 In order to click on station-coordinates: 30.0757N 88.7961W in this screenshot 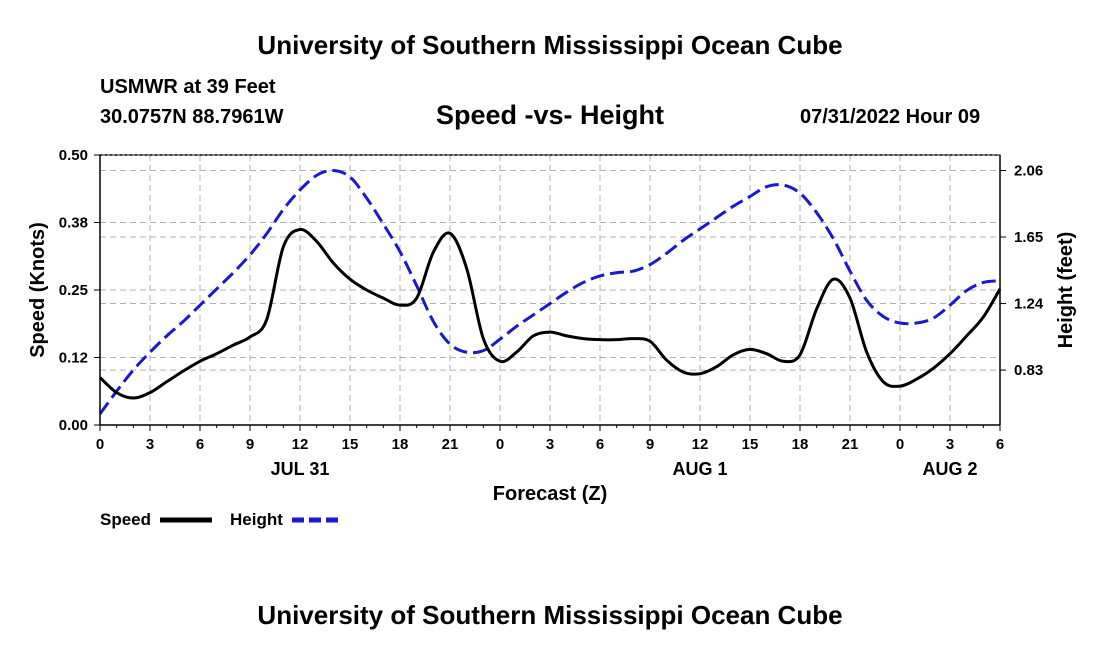, I will do `click(192, 117)`.